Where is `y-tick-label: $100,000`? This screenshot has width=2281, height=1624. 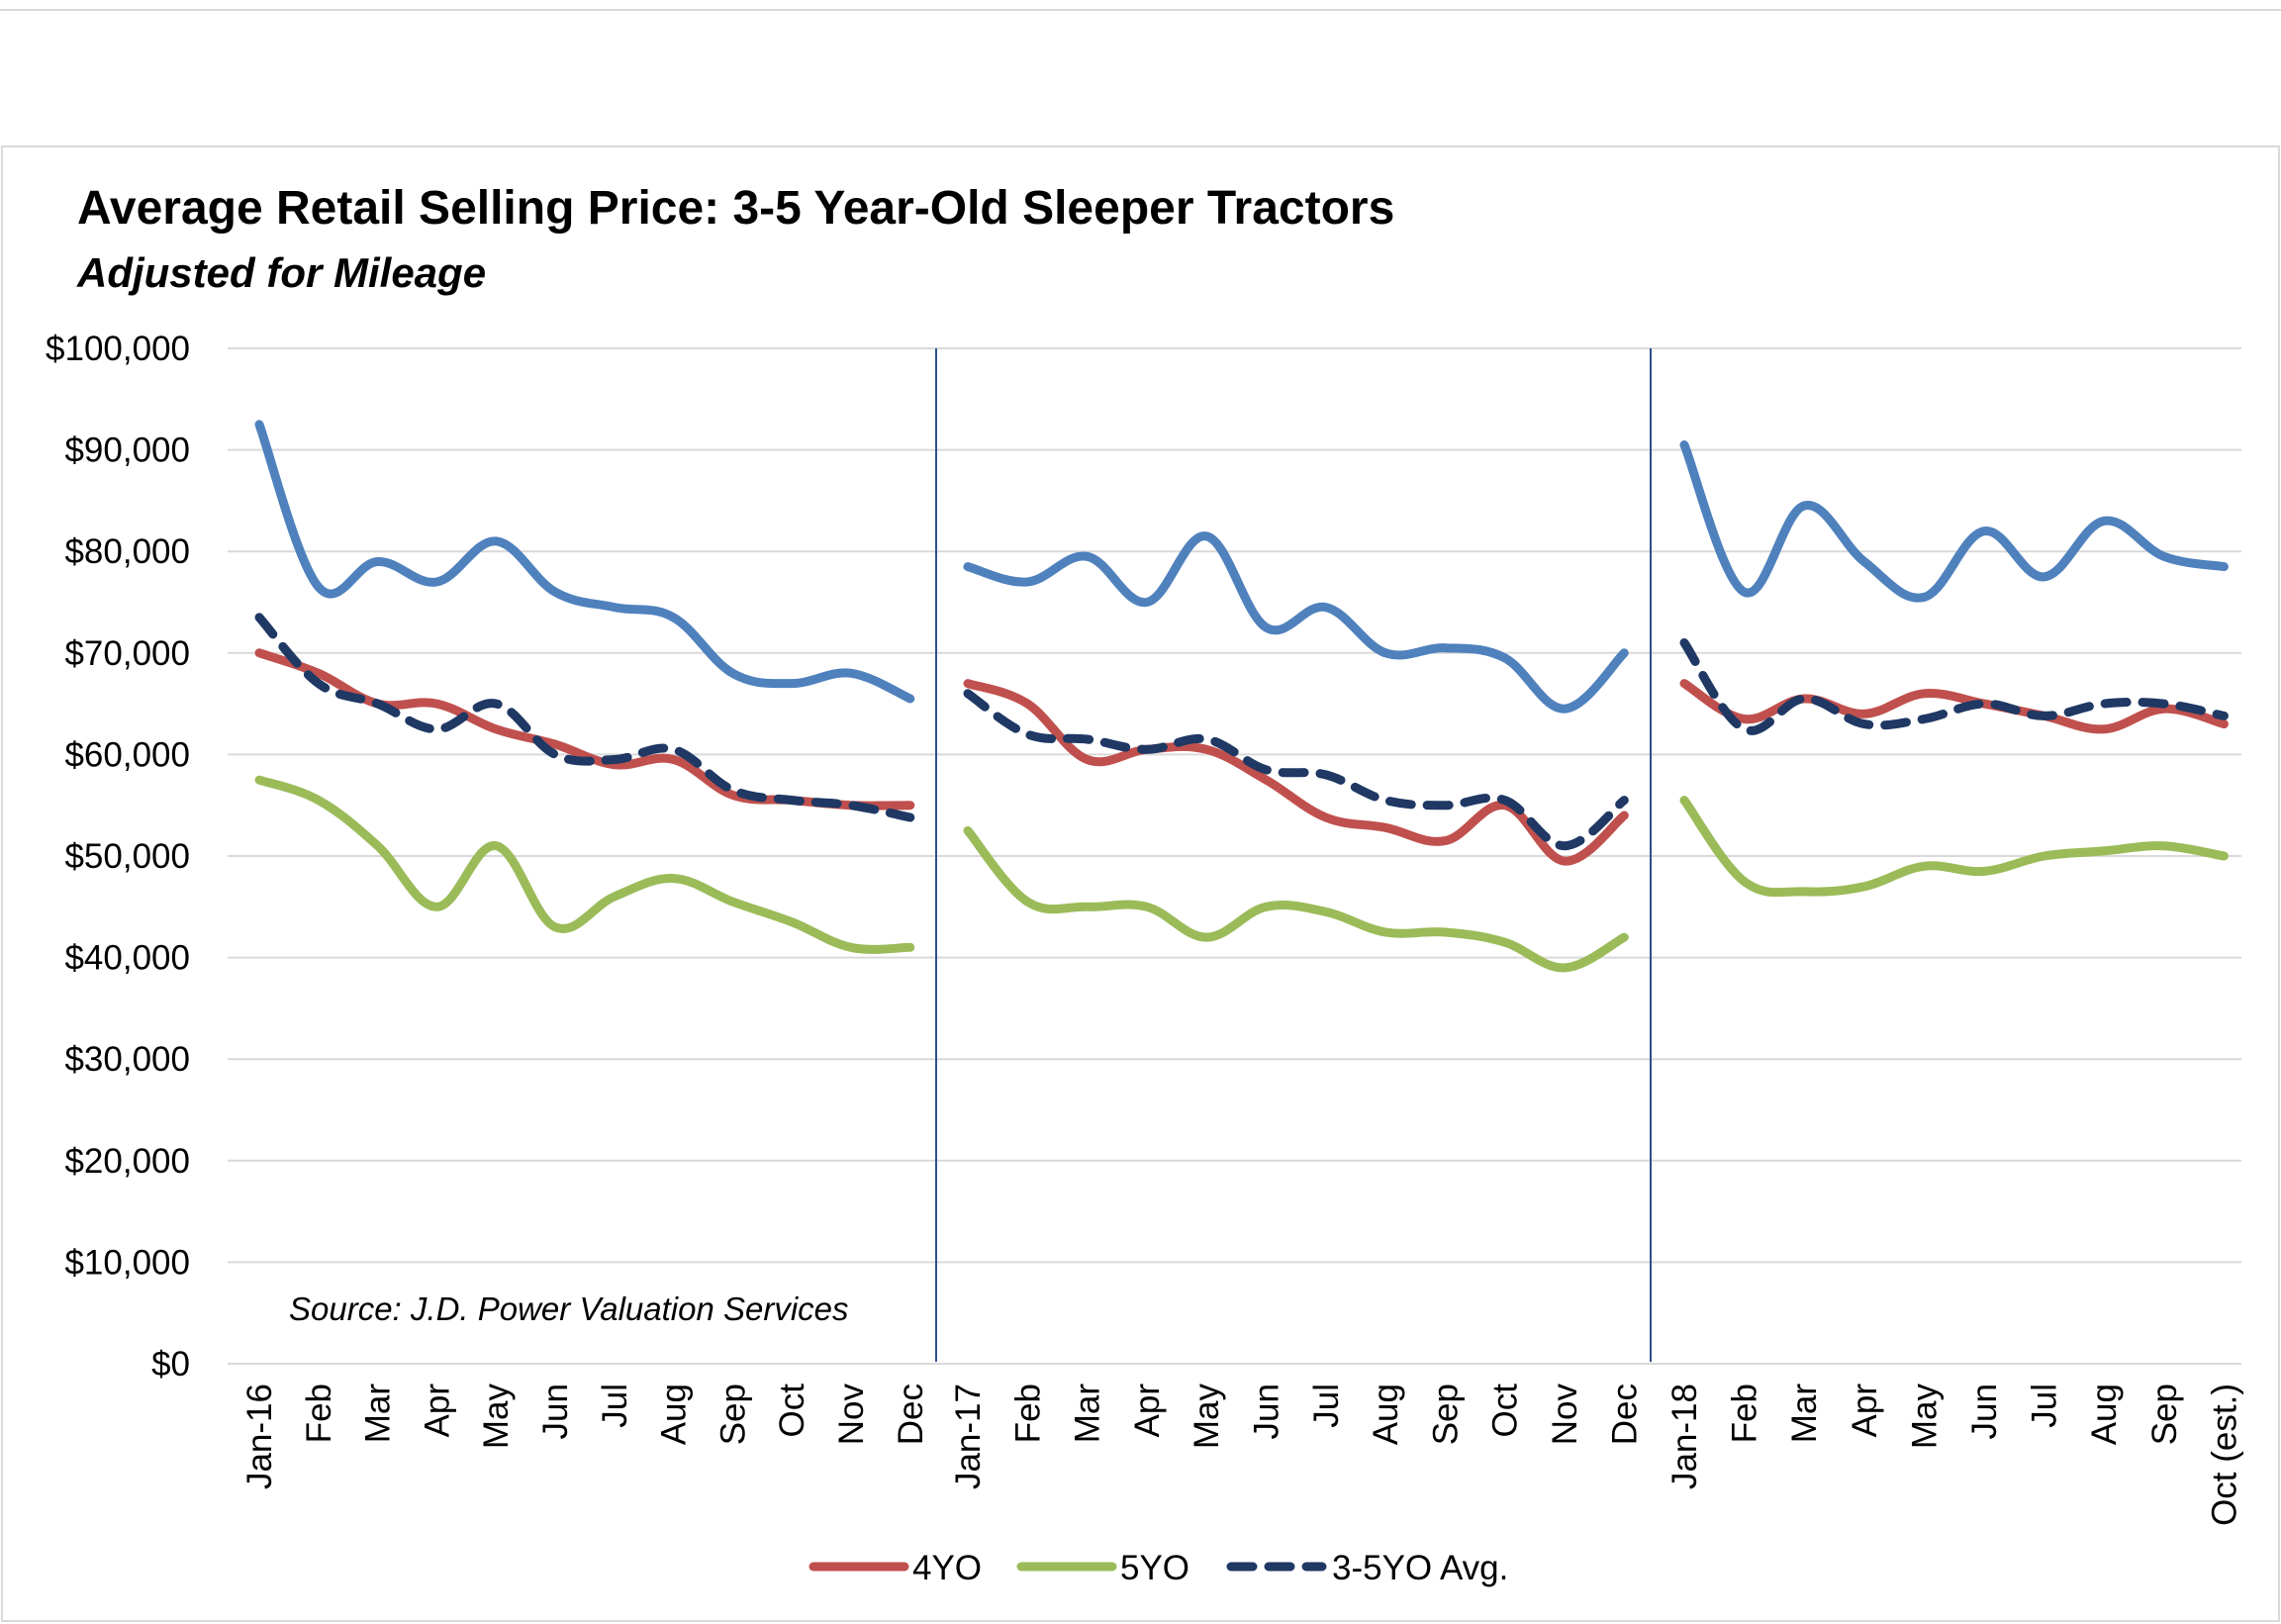 y-tick-label: $100,000 is located at coordinates (118, 349).